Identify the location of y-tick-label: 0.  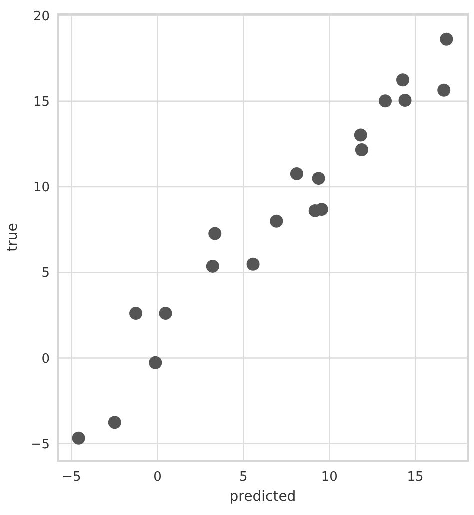
(46, 359).